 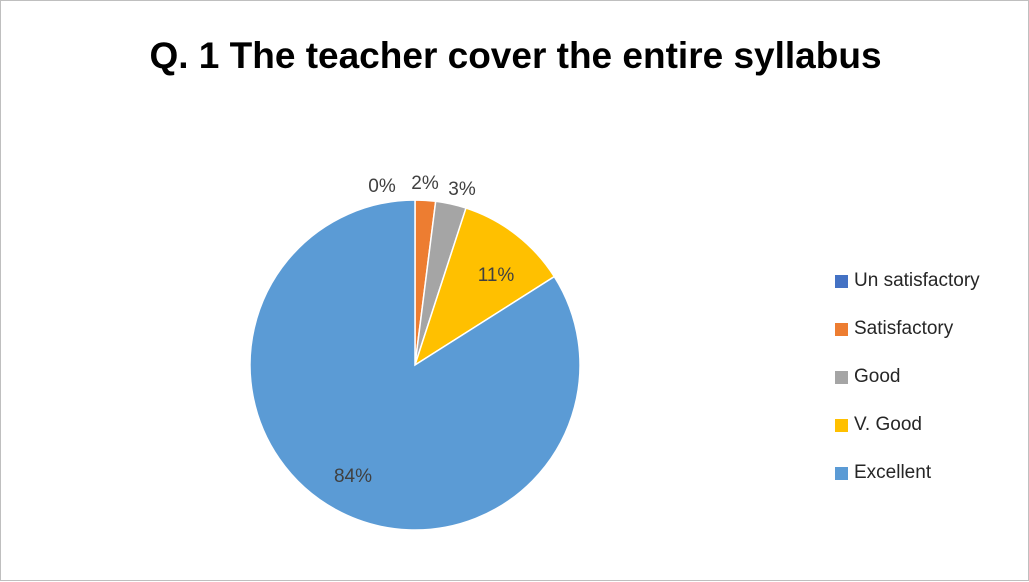 What do you see at coordinates (904, 328) in the screenshot?
I see `legend-label: Satisfactory` at bounding box center [904, 328].